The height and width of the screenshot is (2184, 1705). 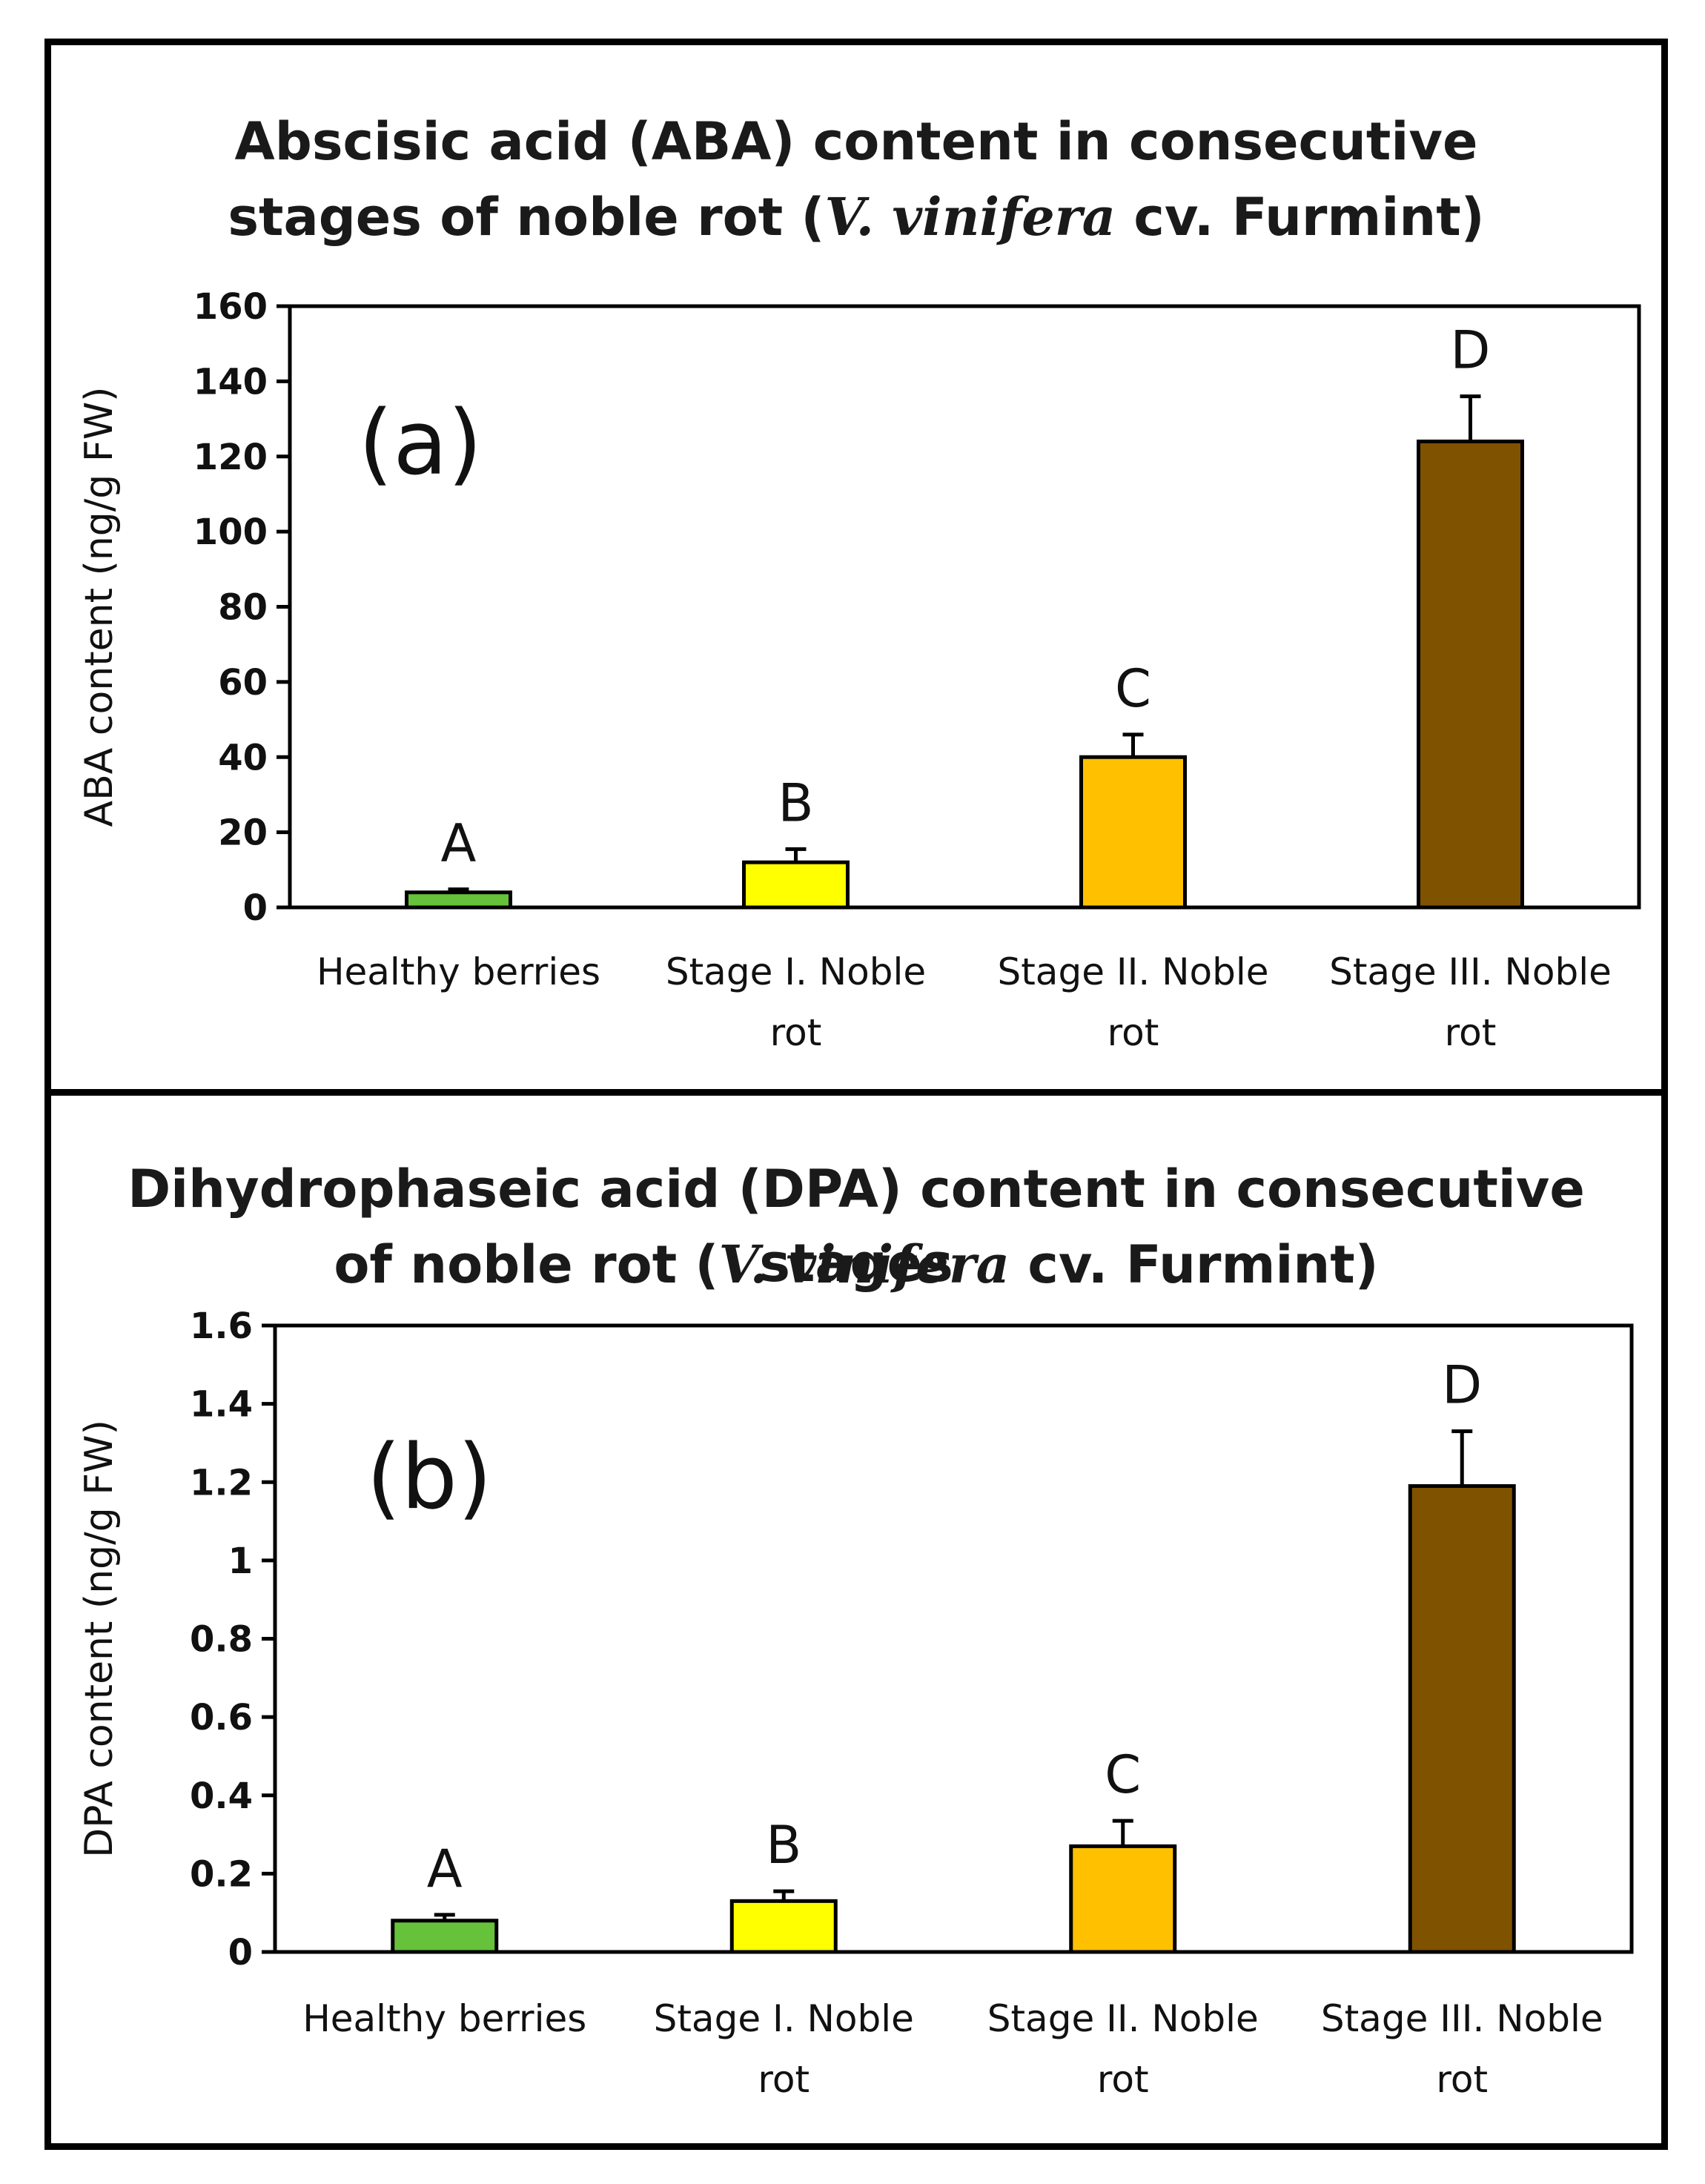 What do you see at coordinates (221, 1405) in the screenshot?
I see `y-tick-label: 1.4` at bounding box center [221, 1405].